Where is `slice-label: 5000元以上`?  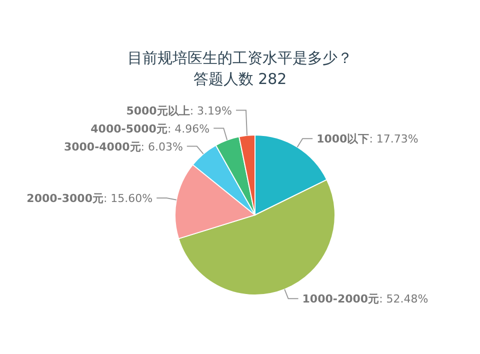
slice-label: 5000元以上 is located at coordinates (158, 111).